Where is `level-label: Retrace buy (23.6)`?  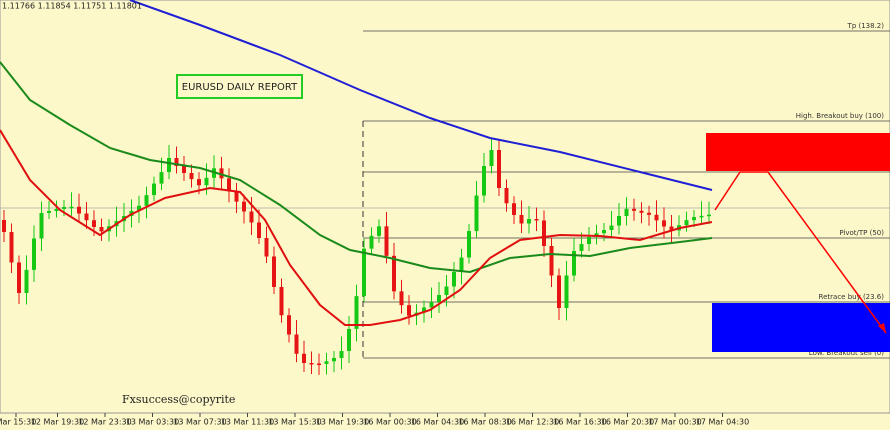
level-label: Retrace buy (23.6) is located at coordinates (852, 297).